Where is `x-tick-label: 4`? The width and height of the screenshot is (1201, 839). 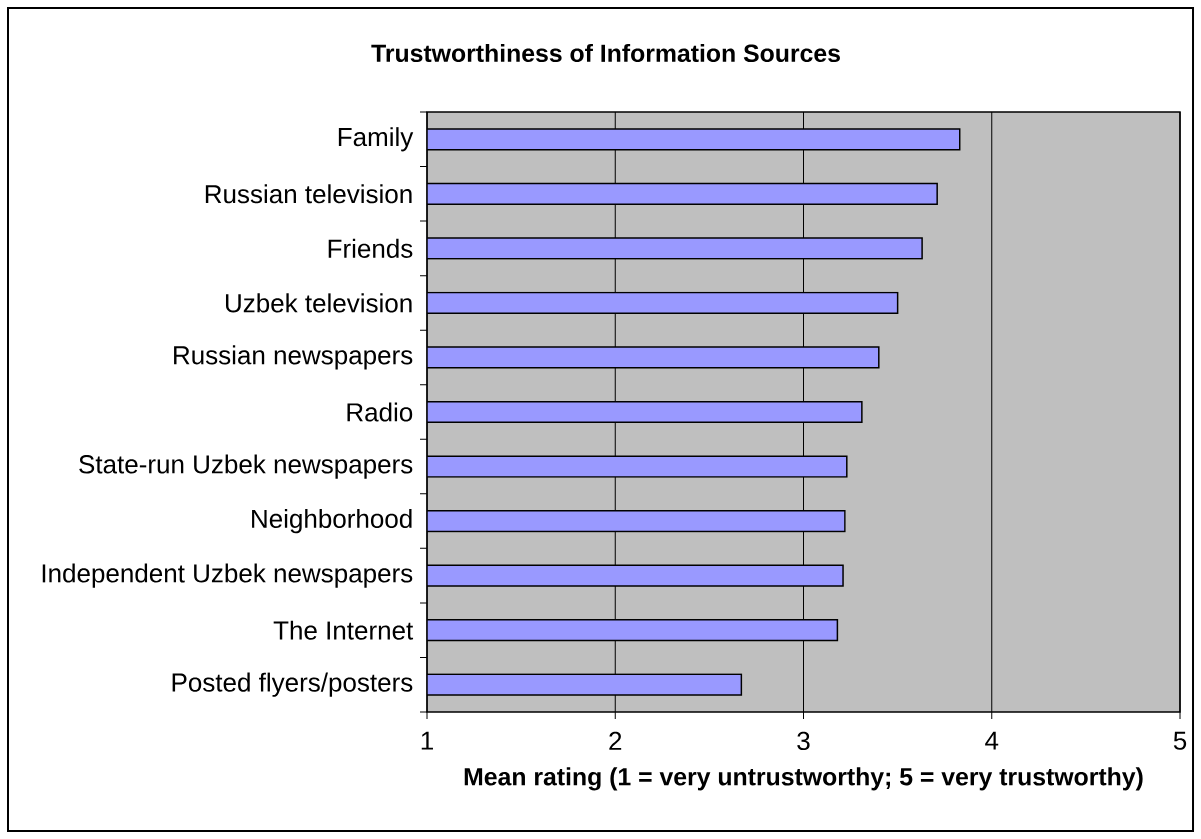 x-tick-label: 4 is located at coordinates (992, 740).